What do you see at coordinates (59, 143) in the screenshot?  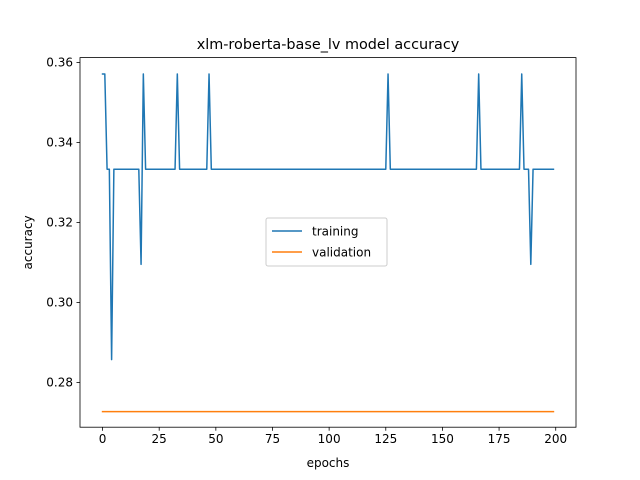 I see `y-tick-label: 0.34` at bounding box center [59, 143].